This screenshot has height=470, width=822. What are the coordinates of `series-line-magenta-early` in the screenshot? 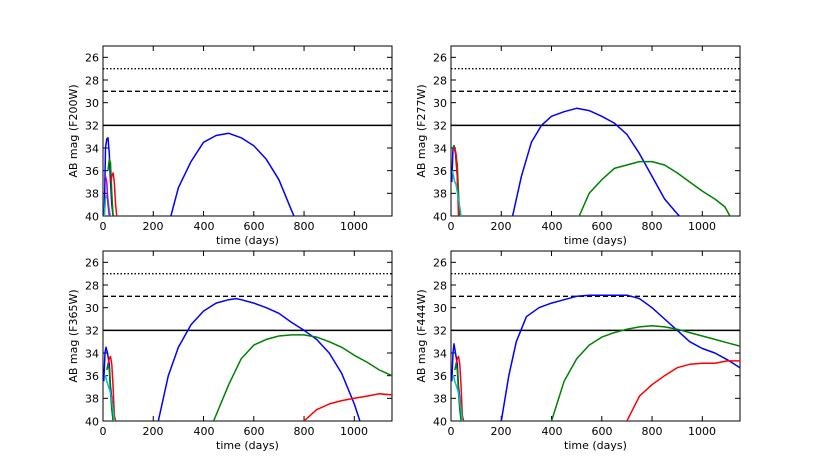 It's located at (107, 196).